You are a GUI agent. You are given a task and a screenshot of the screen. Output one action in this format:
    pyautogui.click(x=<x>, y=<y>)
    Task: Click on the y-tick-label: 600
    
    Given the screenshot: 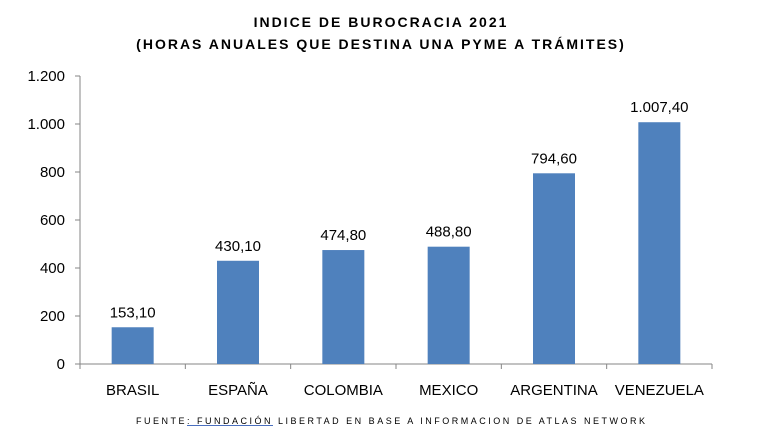 What is the action you would take?
    pyautogui.click(x=52, y=220)
    